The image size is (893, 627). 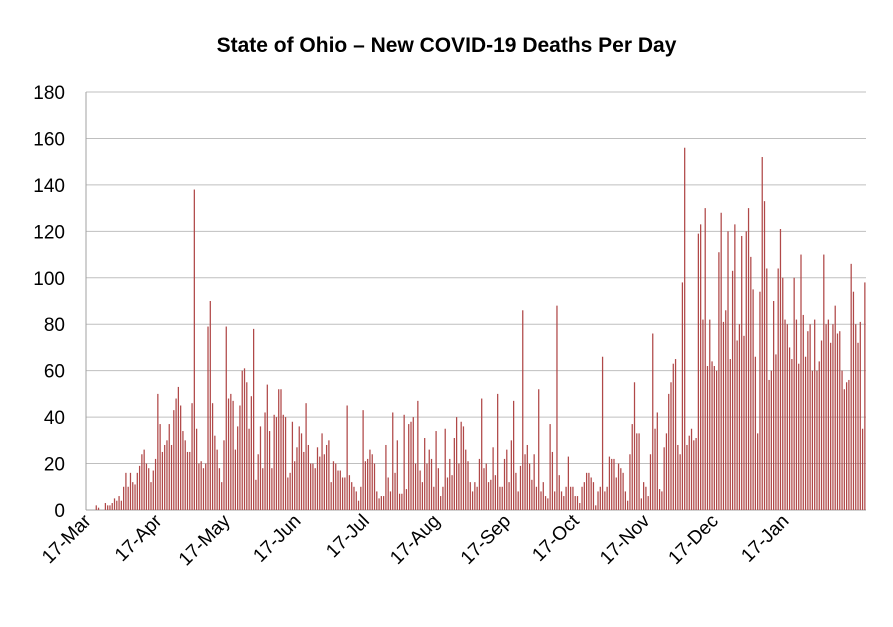 I want to click on x-tick-label: 17-May, so click(x=205, y=540).